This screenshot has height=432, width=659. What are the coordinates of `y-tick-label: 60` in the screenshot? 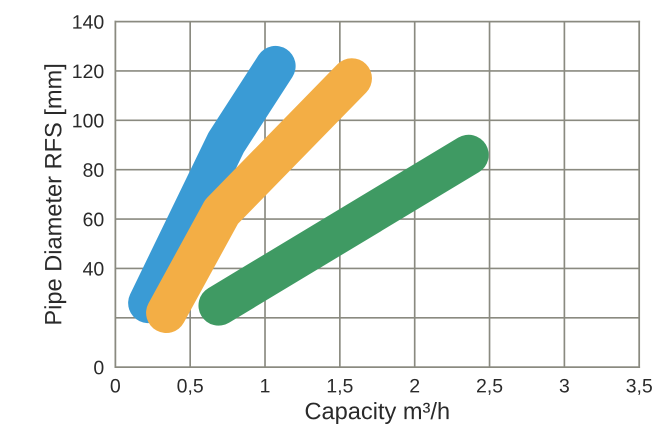 It's located at (94, 219).